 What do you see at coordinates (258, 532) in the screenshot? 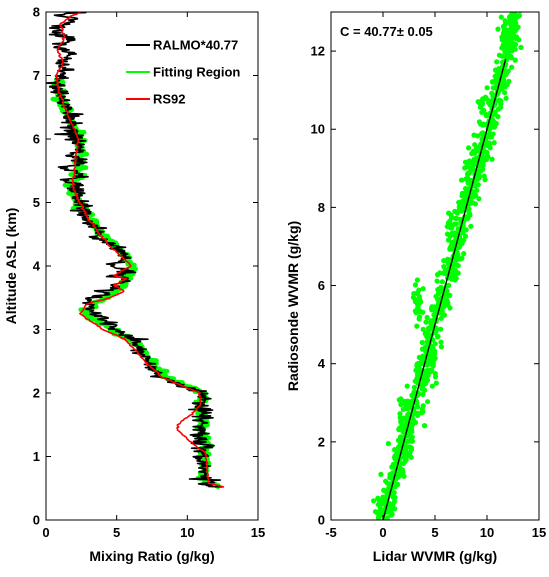
I see `left-x-tick-label: 15` at bounding box center [258, 532].